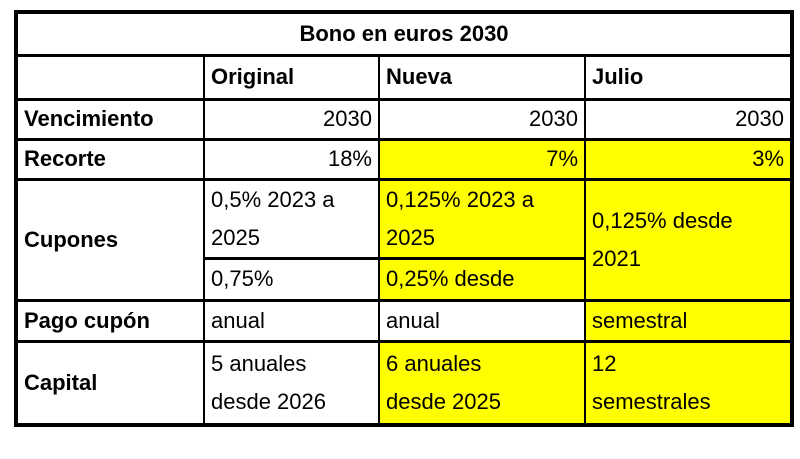 This screenshot has height=459, width=800. Describe the element at coordinates (291, 119) in the screenshot. I see `cell-vencimiento-original: 2030` at that location.